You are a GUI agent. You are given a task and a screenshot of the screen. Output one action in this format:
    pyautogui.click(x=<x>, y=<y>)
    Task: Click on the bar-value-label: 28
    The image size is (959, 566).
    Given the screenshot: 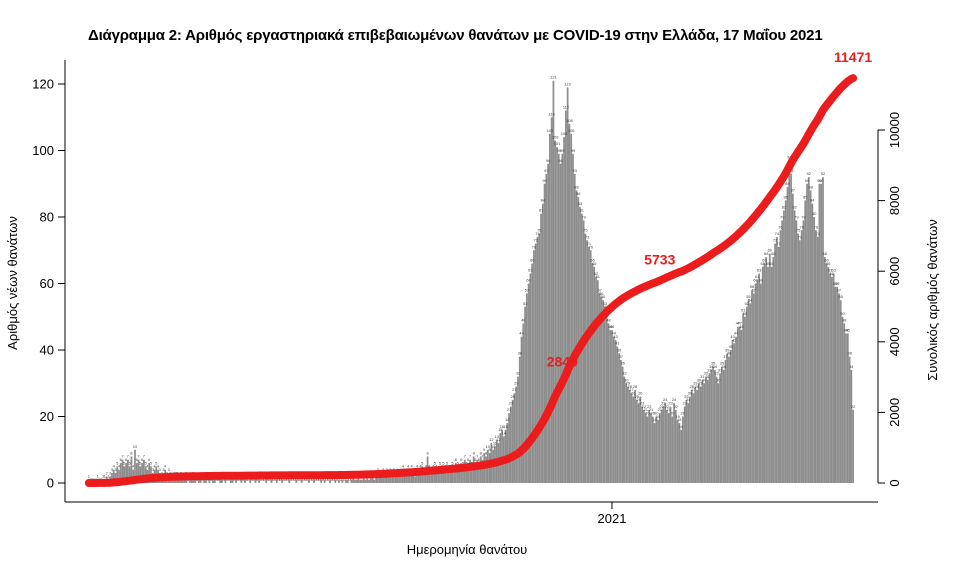 What is the action you would take?
    pyautogui.click(x=629, y=386)
    